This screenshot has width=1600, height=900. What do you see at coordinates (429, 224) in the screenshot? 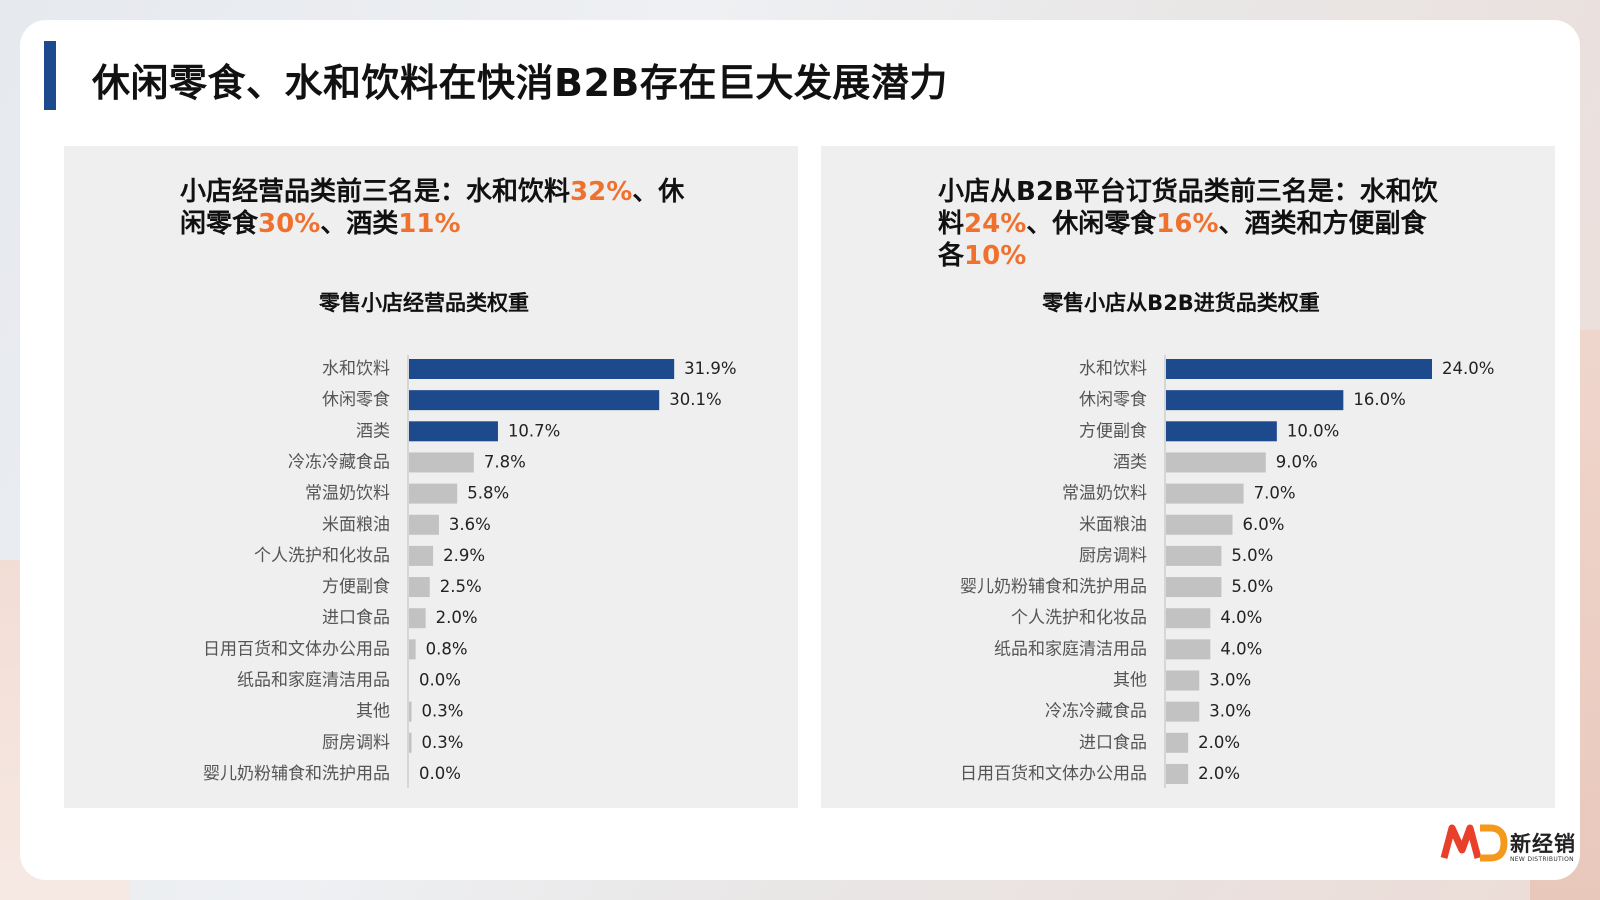
I see `headline-highlight: 11%` at bounding box center [429, 224].